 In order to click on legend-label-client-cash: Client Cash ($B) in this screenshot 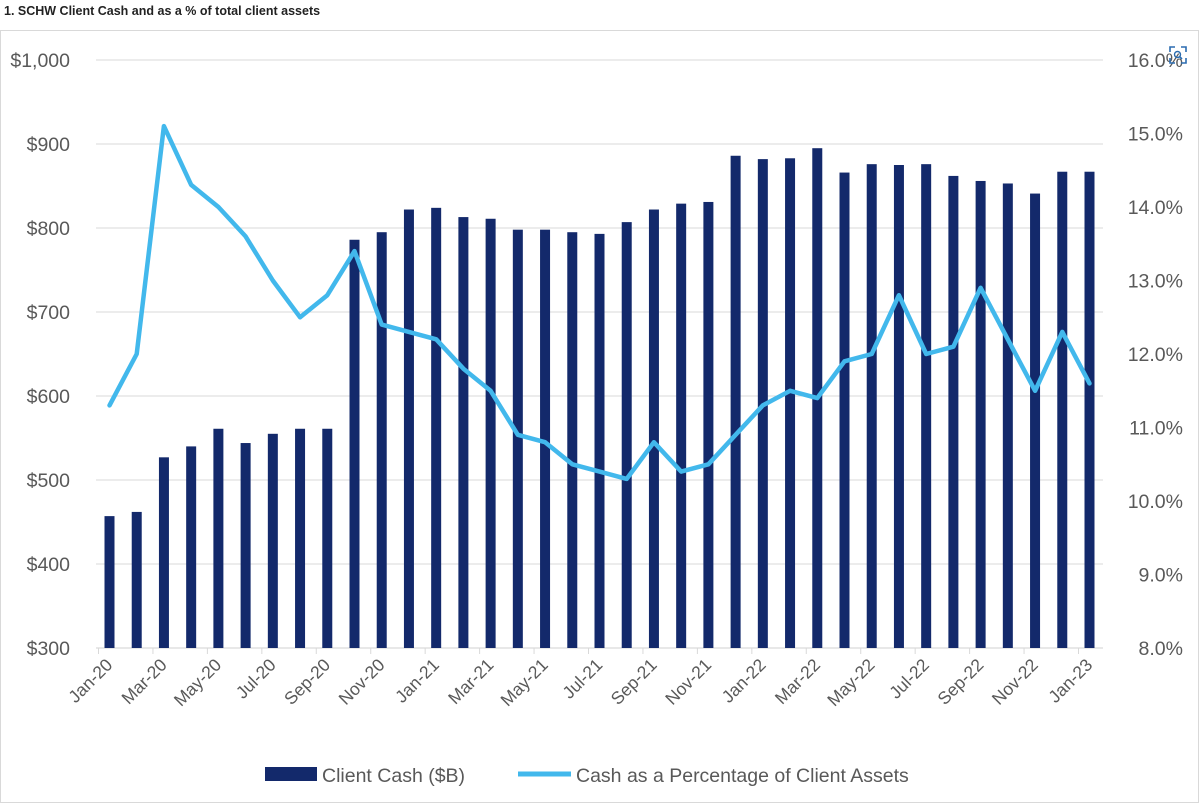, I will do `click(393, 776)`.